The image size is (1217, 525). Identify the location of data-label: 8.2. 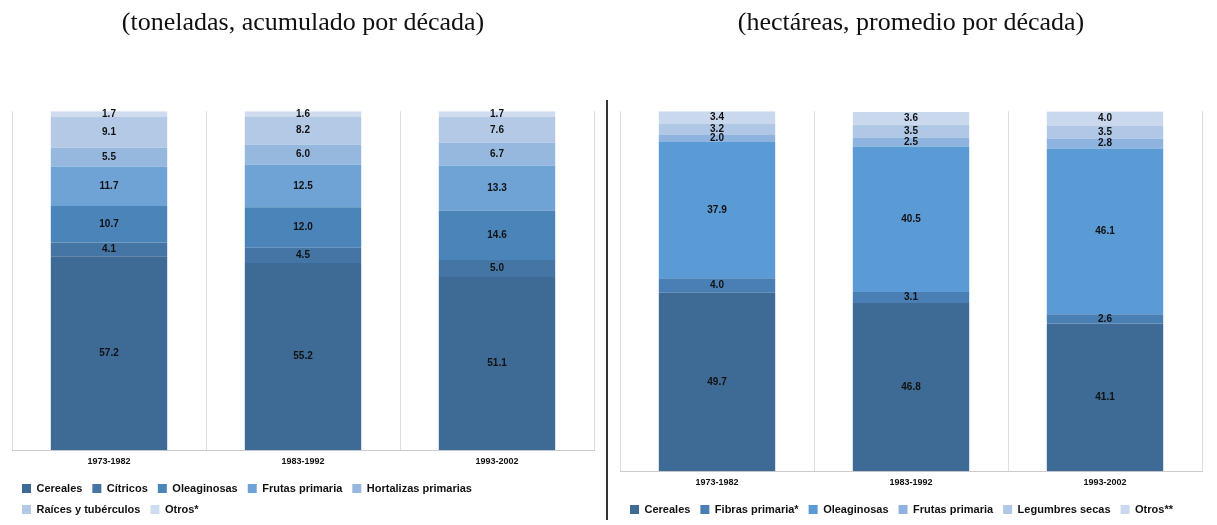
(303, 130).